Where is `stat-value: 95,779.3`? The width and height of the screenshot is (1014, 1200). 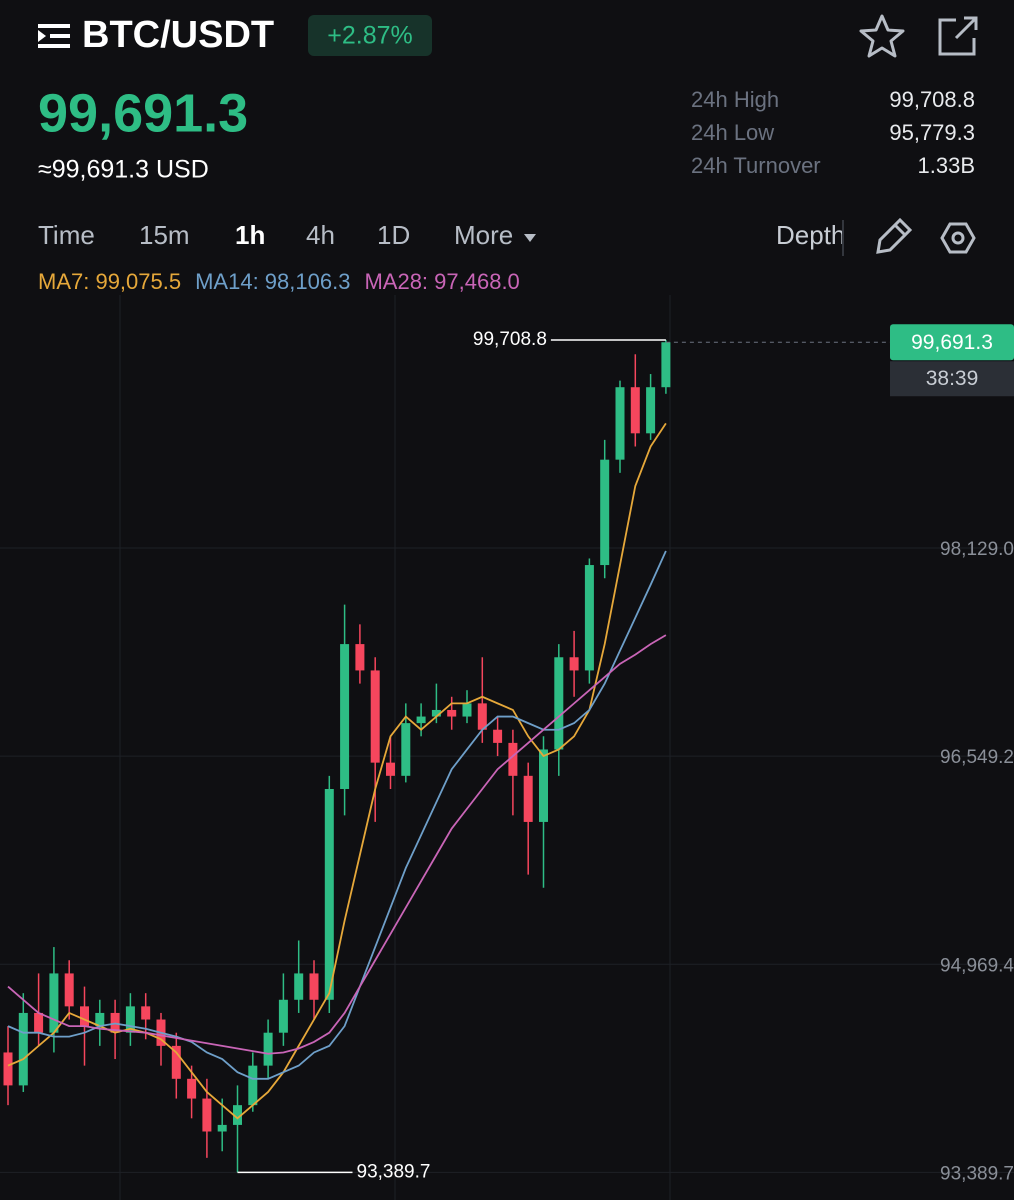 stat-value: 95,779.3 is located at coordinates (932, 132).